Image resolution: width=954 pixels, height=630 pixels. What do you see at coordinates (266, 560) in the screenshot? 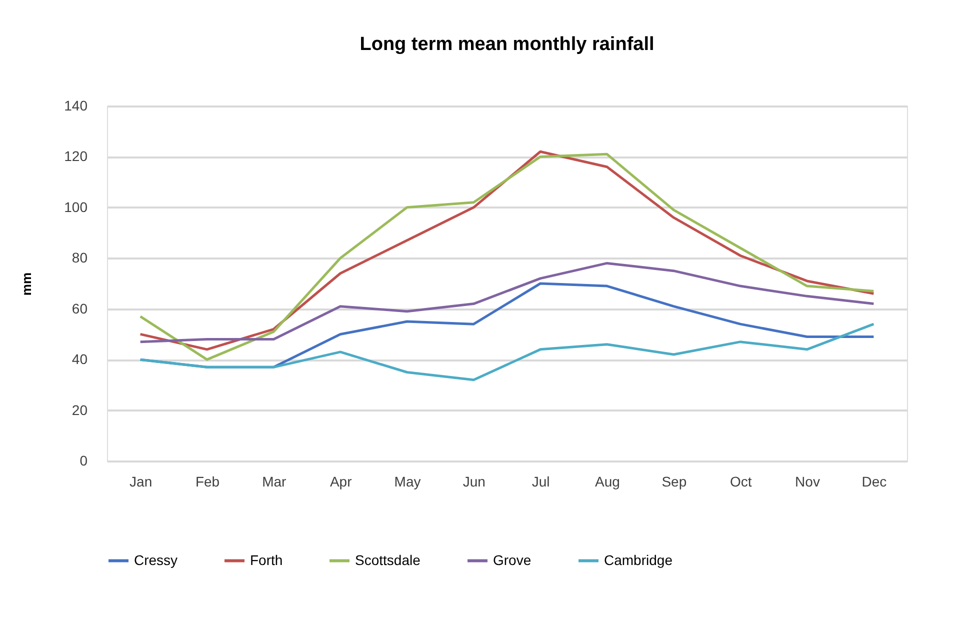
I see `legend-label: Forth` at bounding box center [266, 560].